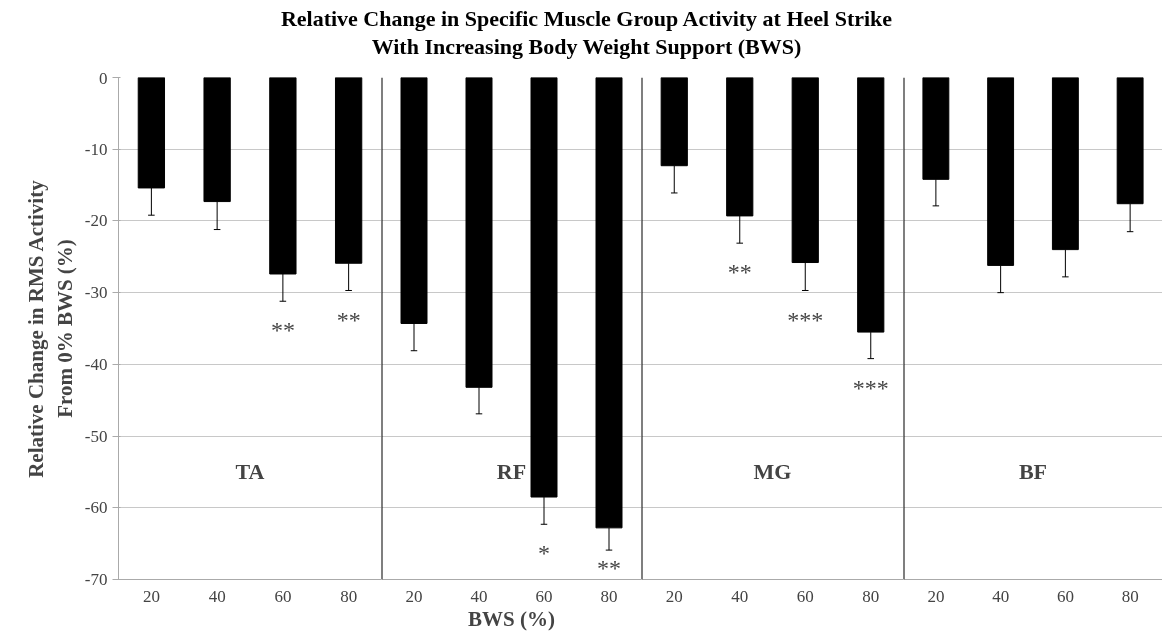 This screenshot has width=1163, height=641. What do you see at coordinates (511, 472) in the screenshot?
I see `annotation: RF` at bounding box center [511, 472].